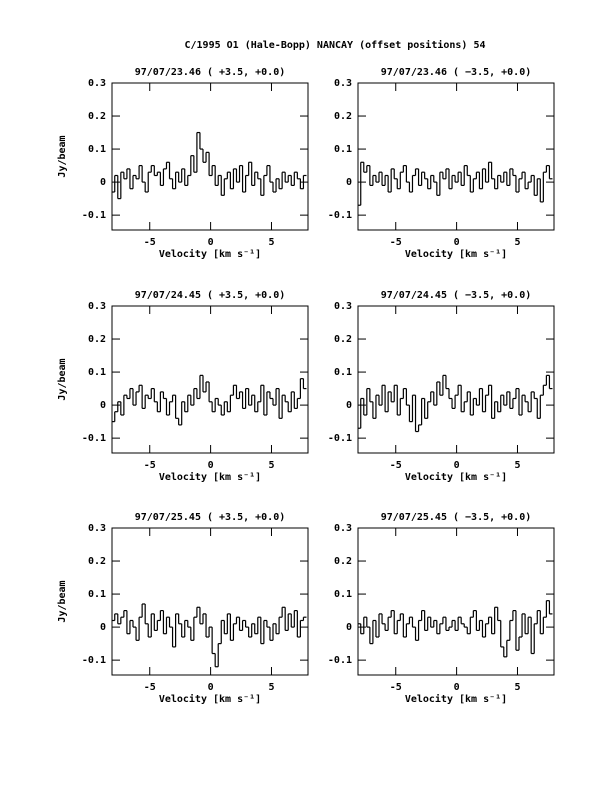 This screenshot has width=612, height=792. What do you see at coordinates (210, 517) in the screenshot?
I see `panel-title: 97/07/25.45 ( +3.5, +0.0)` at bounding box center [210, 517].